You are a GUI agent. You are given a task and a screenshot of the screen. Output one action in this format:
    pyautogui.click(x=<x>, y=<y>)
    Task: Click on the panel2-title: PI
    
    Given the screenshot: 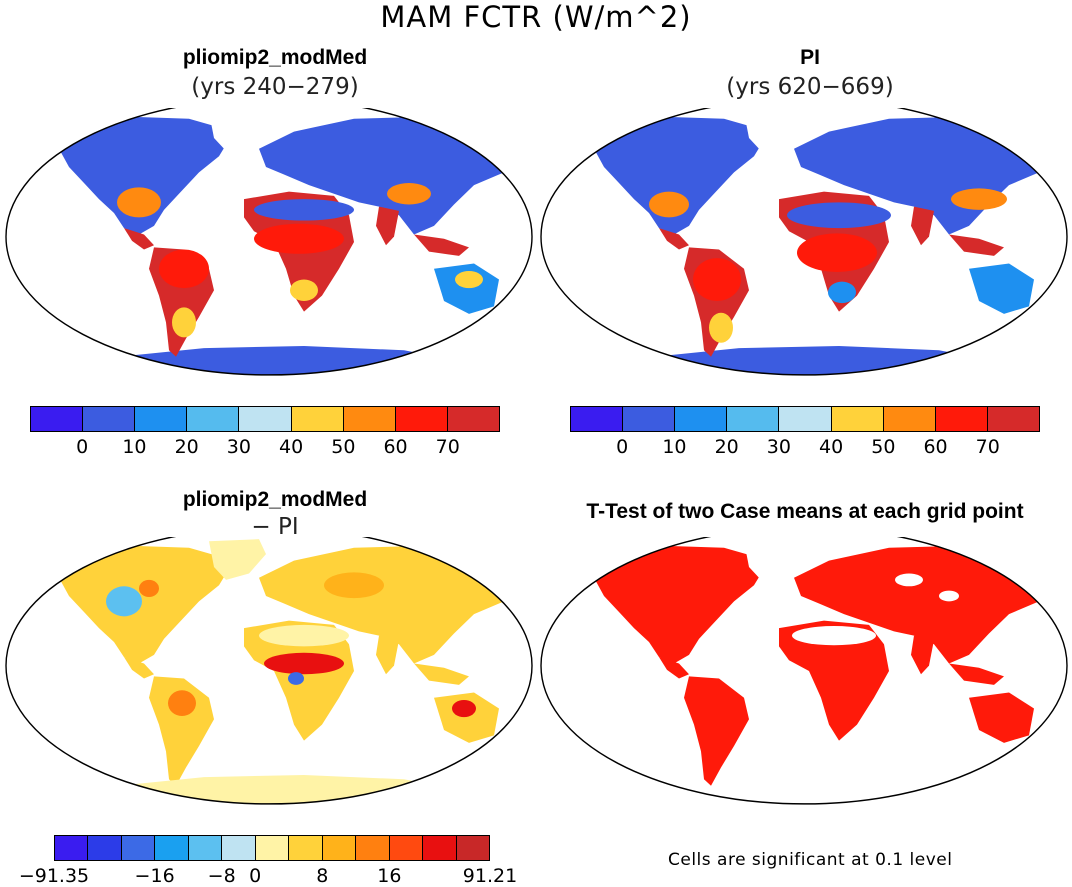 What is the action you would take?
    pyautogui.click(x=810, y=57)
    